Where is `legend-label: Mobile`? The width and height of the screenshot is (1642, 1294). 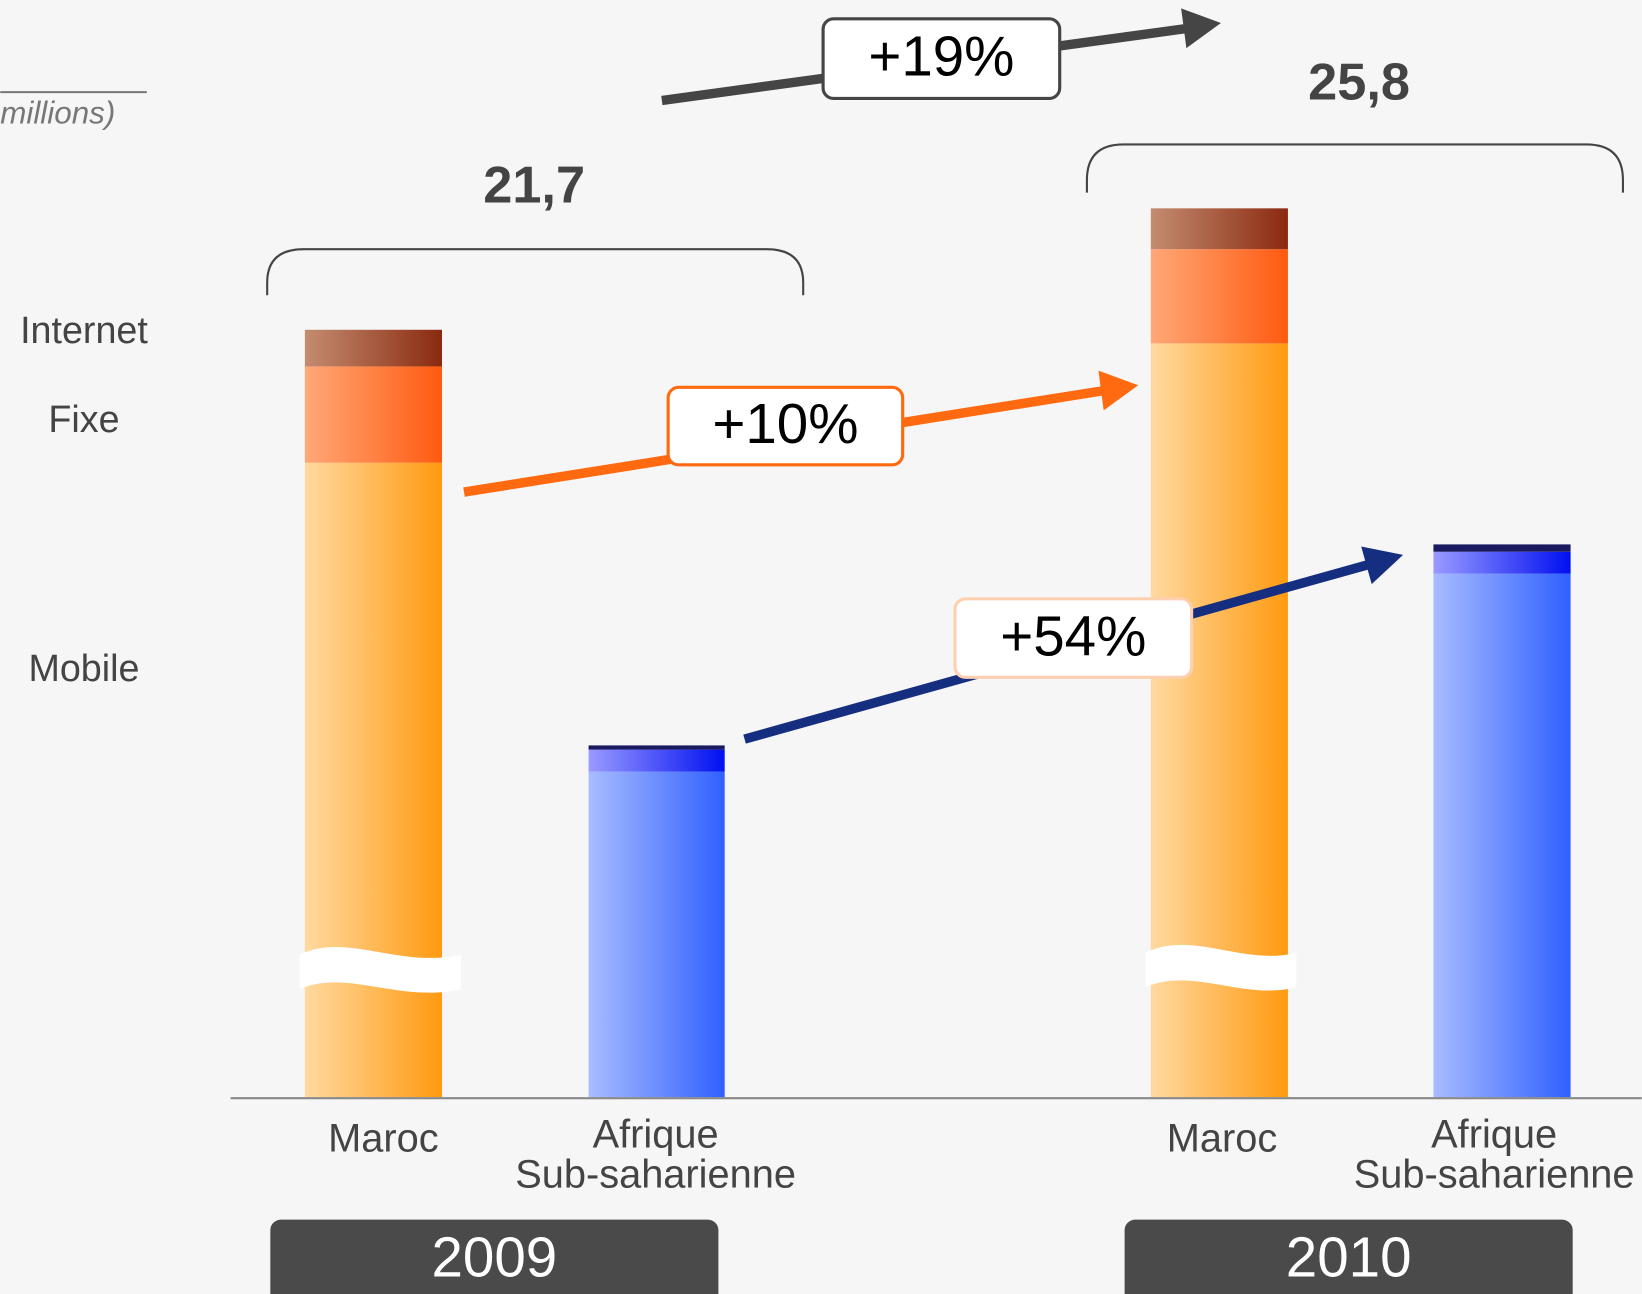
legend-label: Mobile is located at coordinates (83, 668).